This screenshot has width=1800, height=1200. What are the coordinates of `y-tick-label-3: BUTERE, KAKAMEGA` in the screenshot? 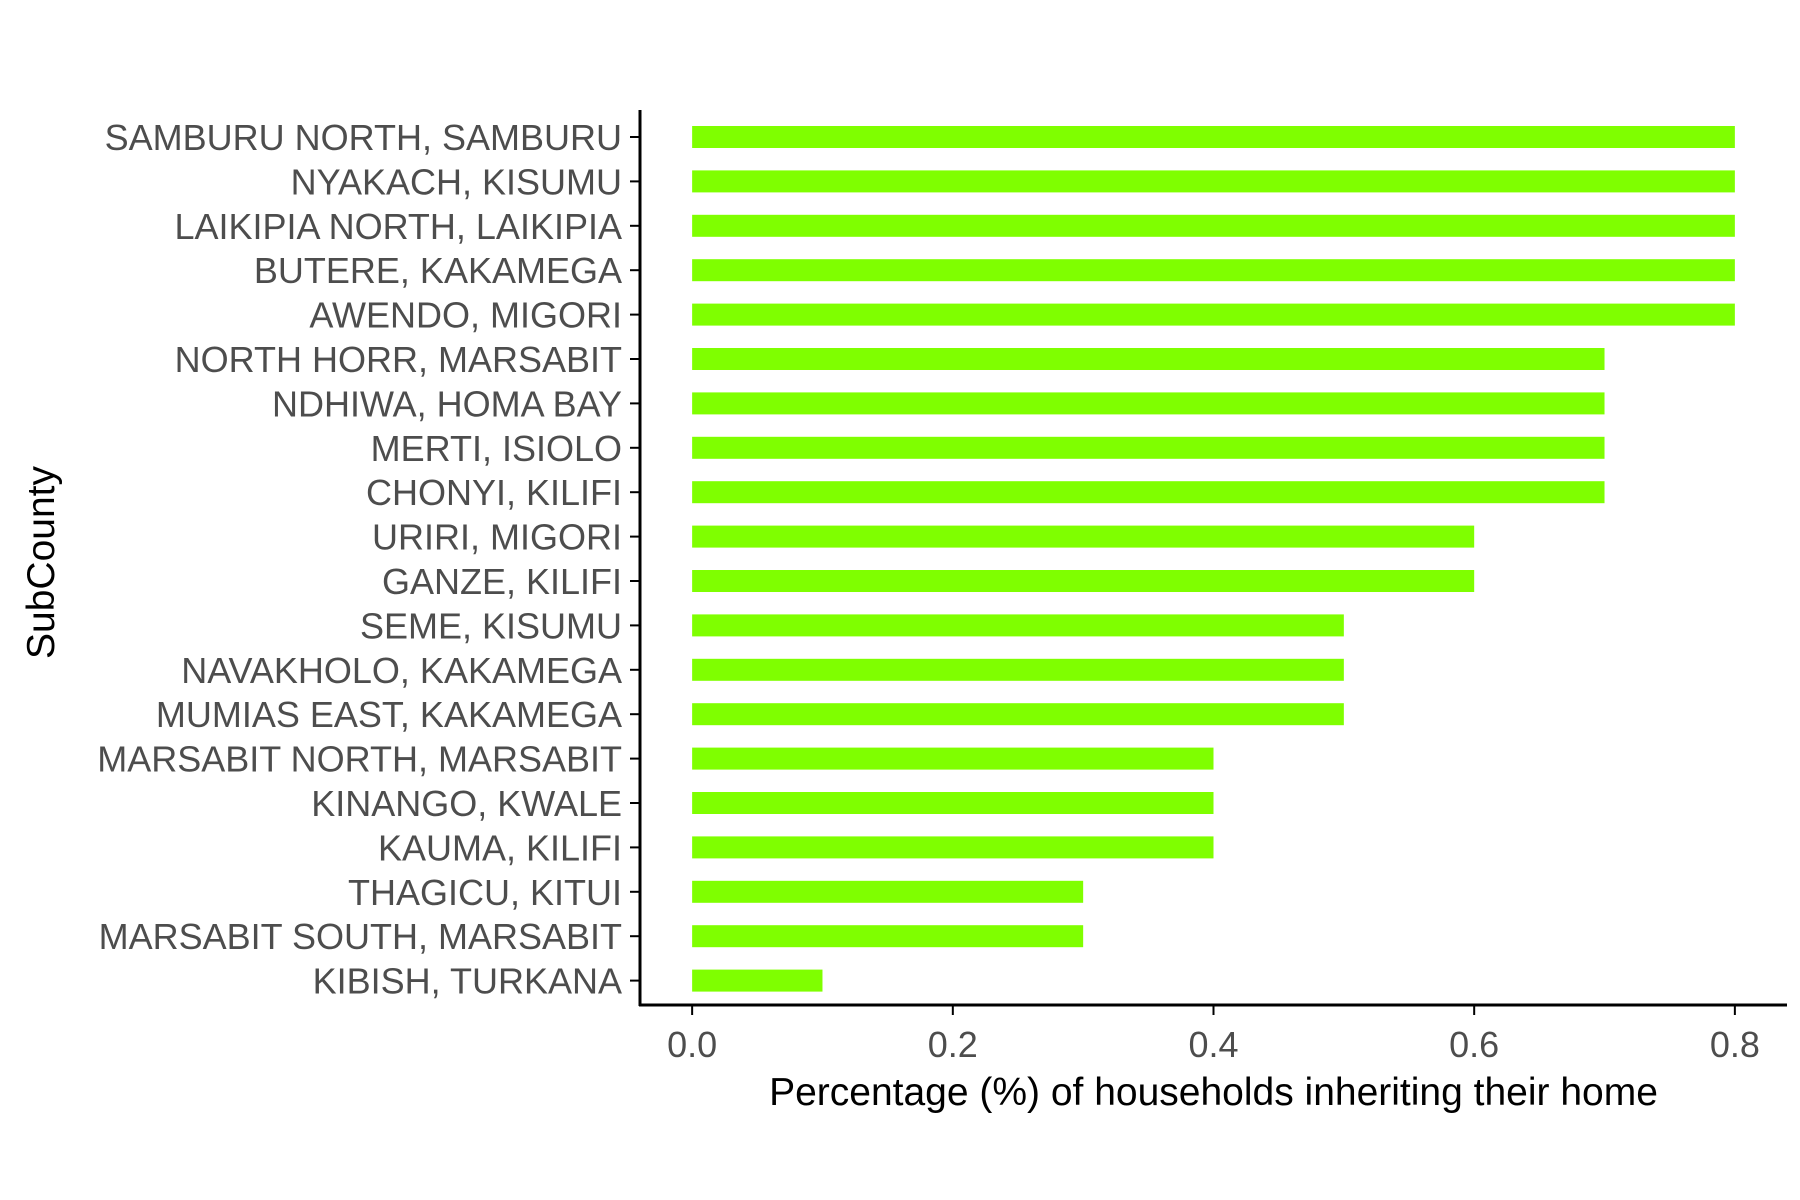 It's located at (438, 270).